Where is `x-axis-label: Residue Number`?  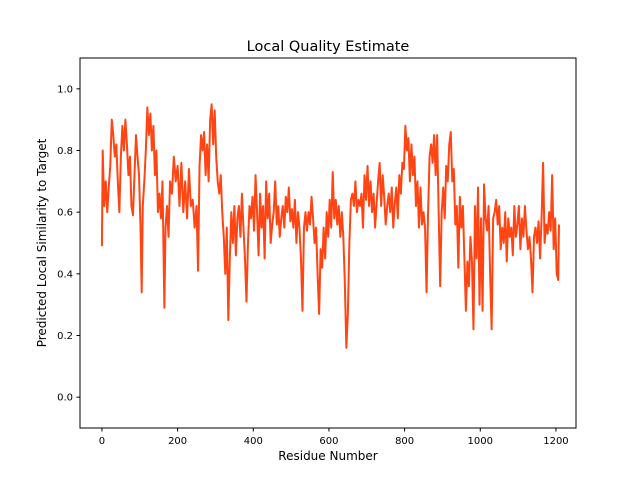 x-axis-label: Residue Number is located at coordinates (327, 456).